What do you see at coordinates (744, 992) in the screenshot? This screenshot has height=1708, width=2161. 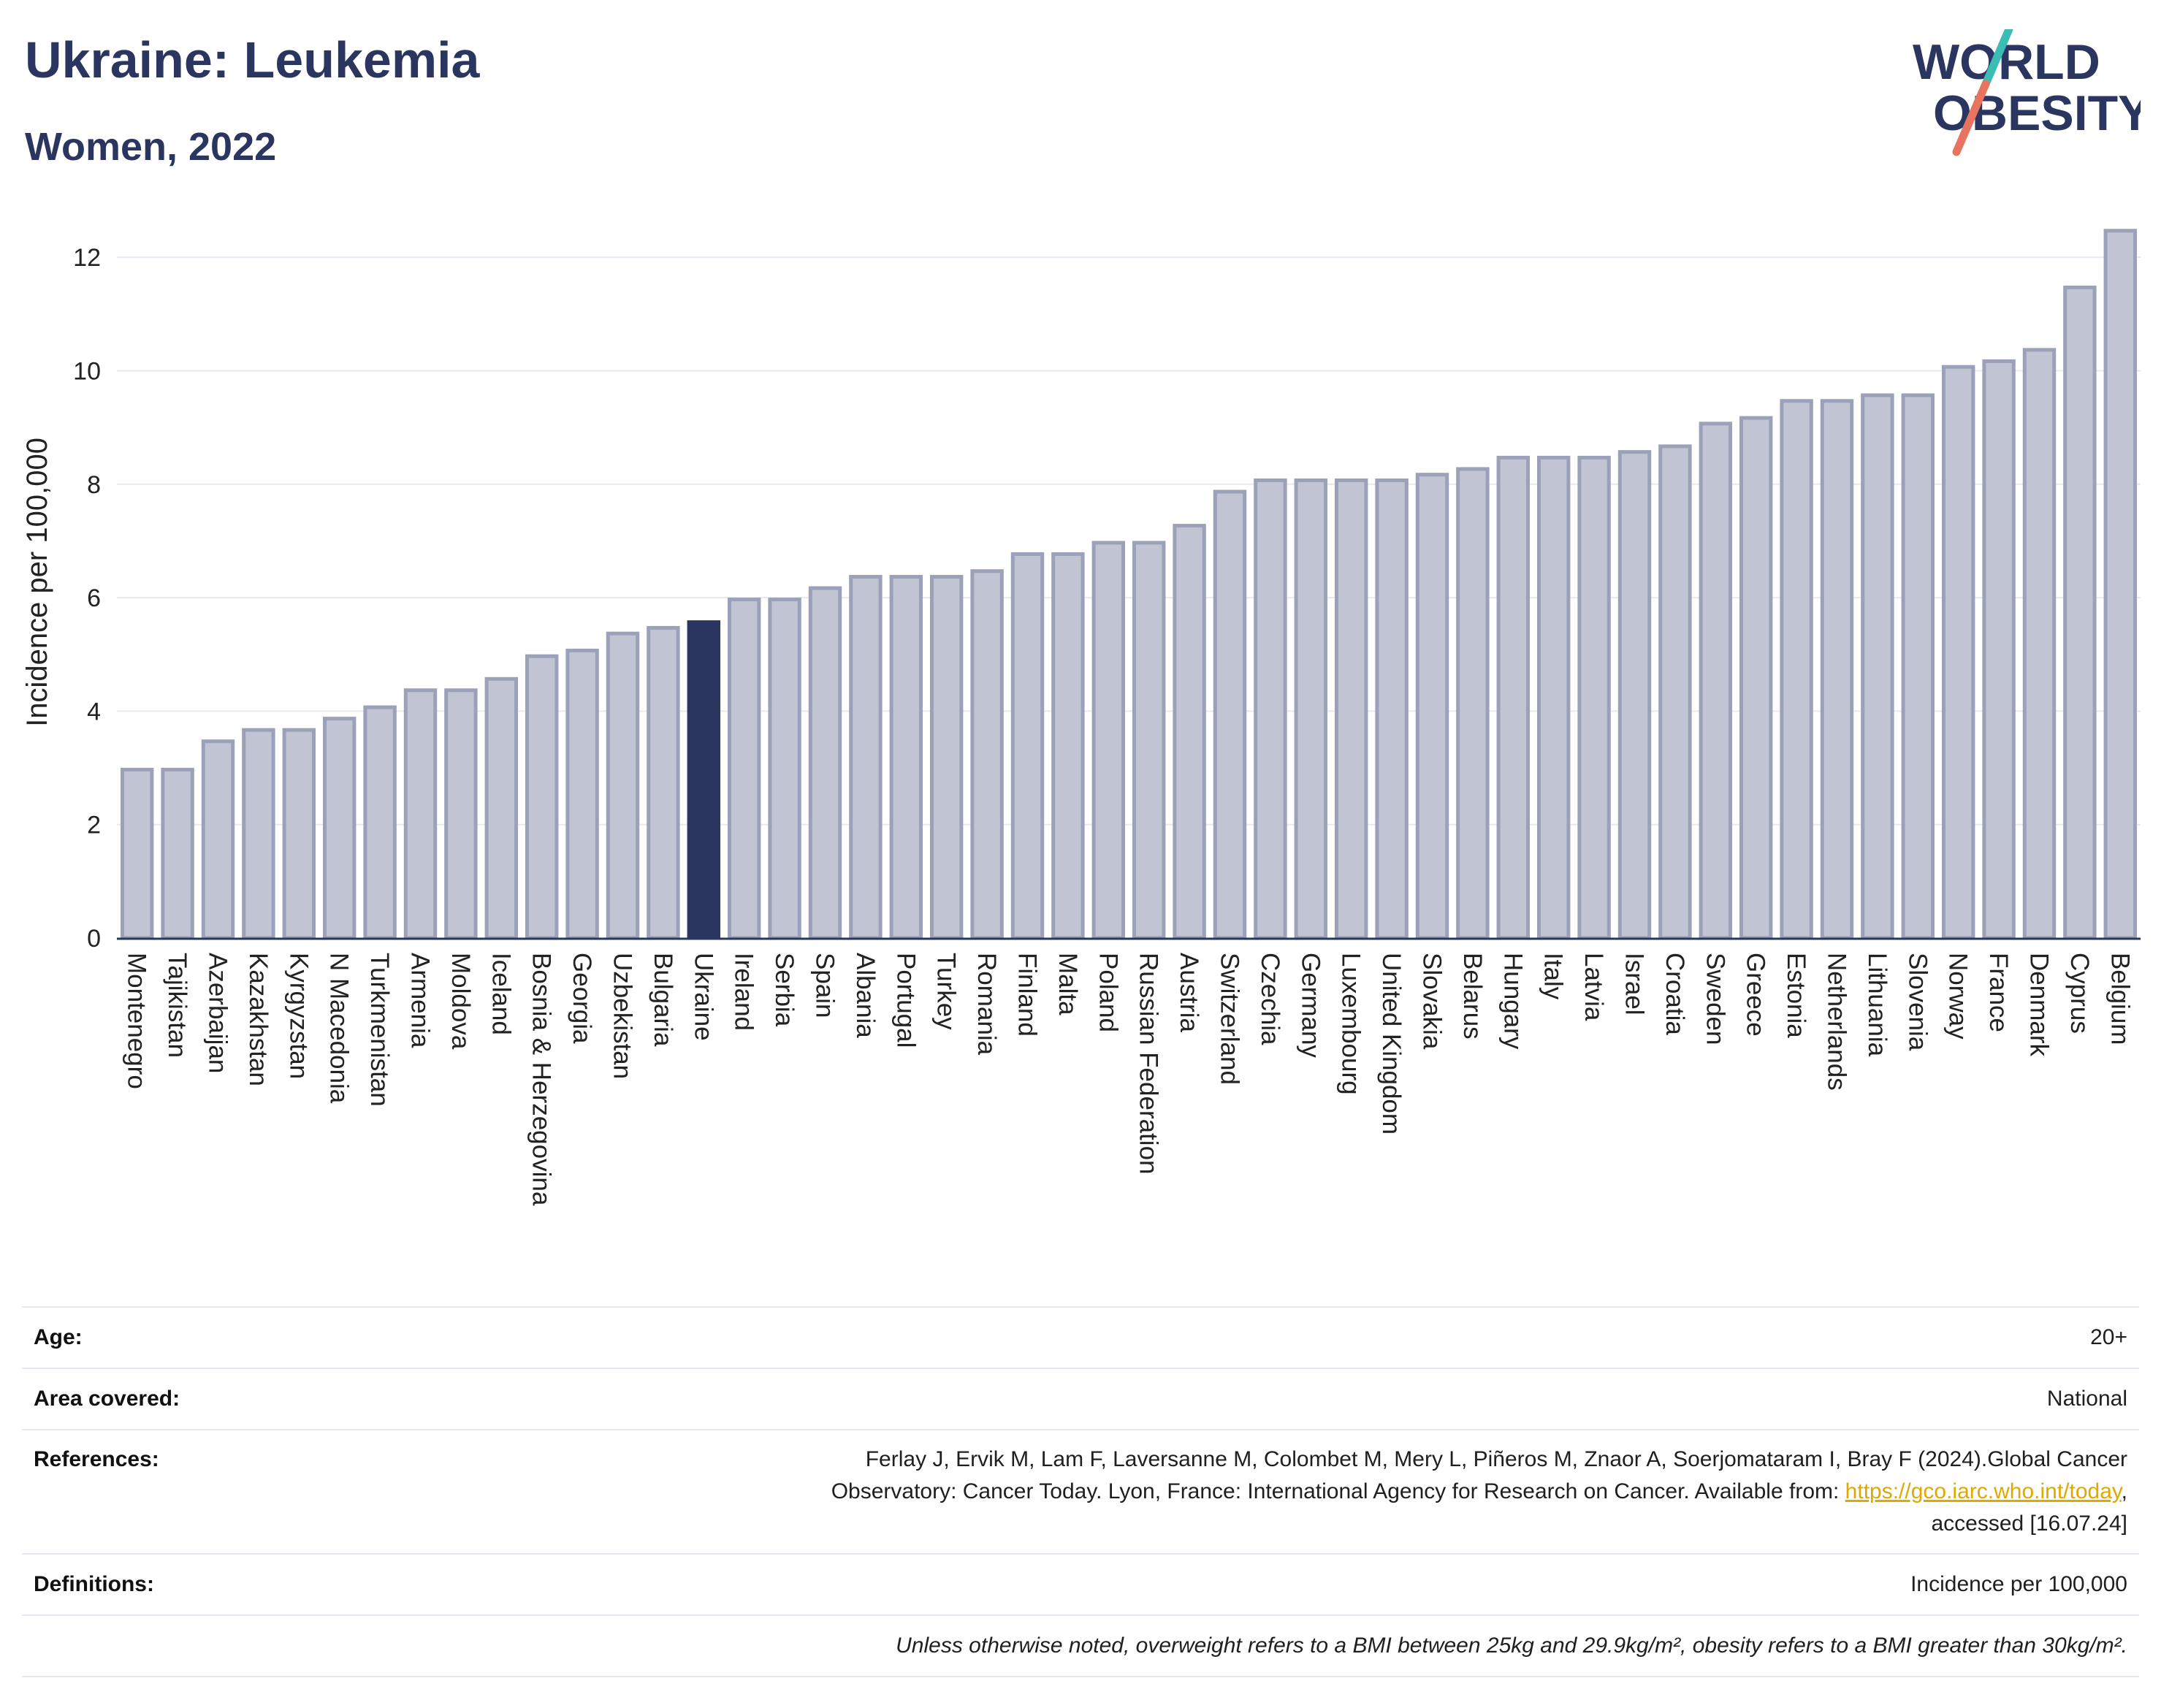 I see `x-tick-label: Ireland` at bounding box center [744, 992].